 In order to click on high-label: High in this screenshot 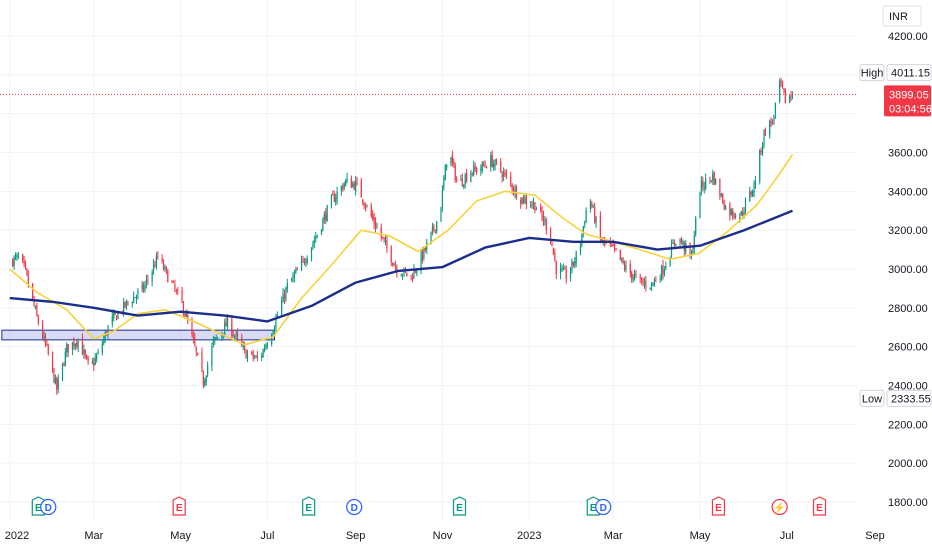, I will do `click(872, 74)`.